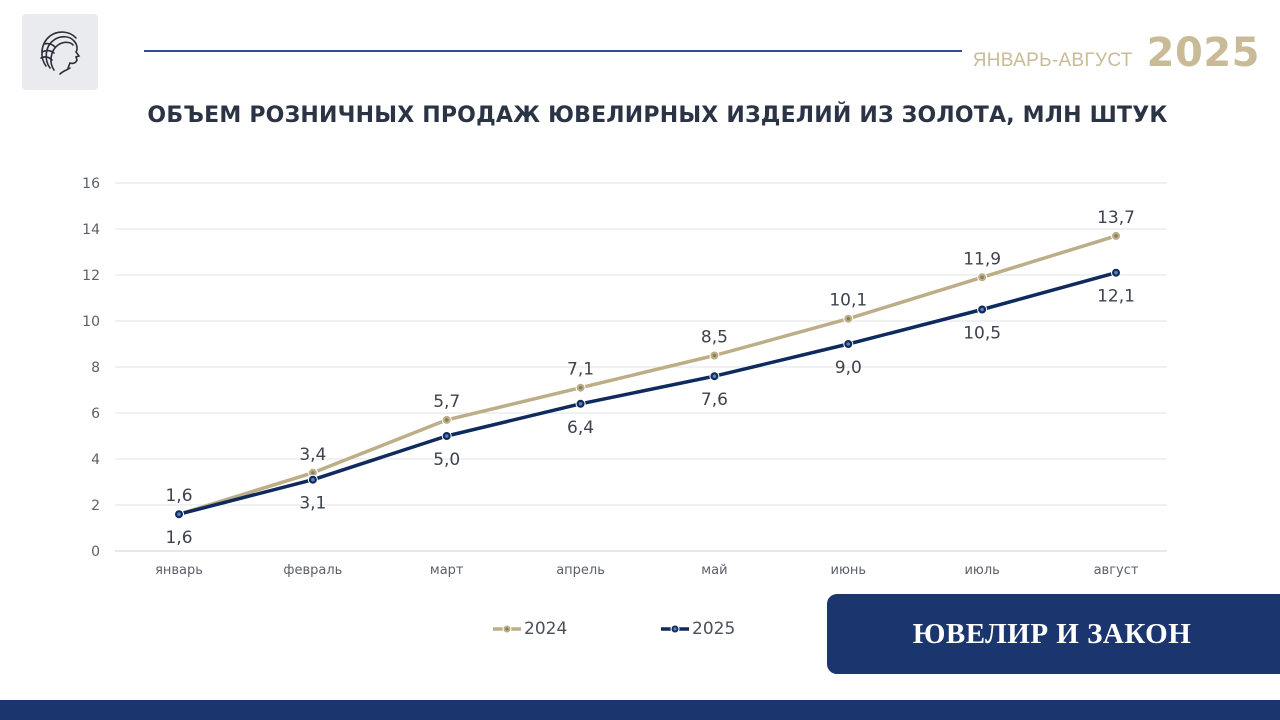  Describe the element at coordinates (1116, 297) in the screenshot. I see `data-label-2025: 12,1` at that location.